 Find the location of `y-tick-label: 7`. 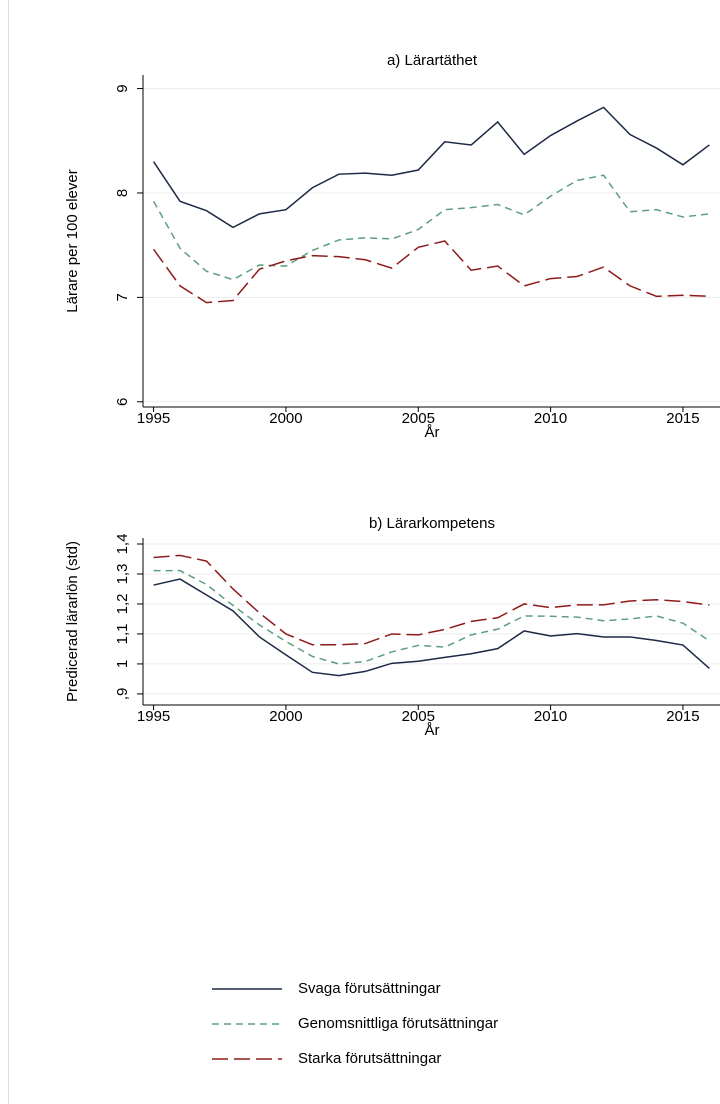

y-tick-label: 7 is located at coordinates (122, 297).